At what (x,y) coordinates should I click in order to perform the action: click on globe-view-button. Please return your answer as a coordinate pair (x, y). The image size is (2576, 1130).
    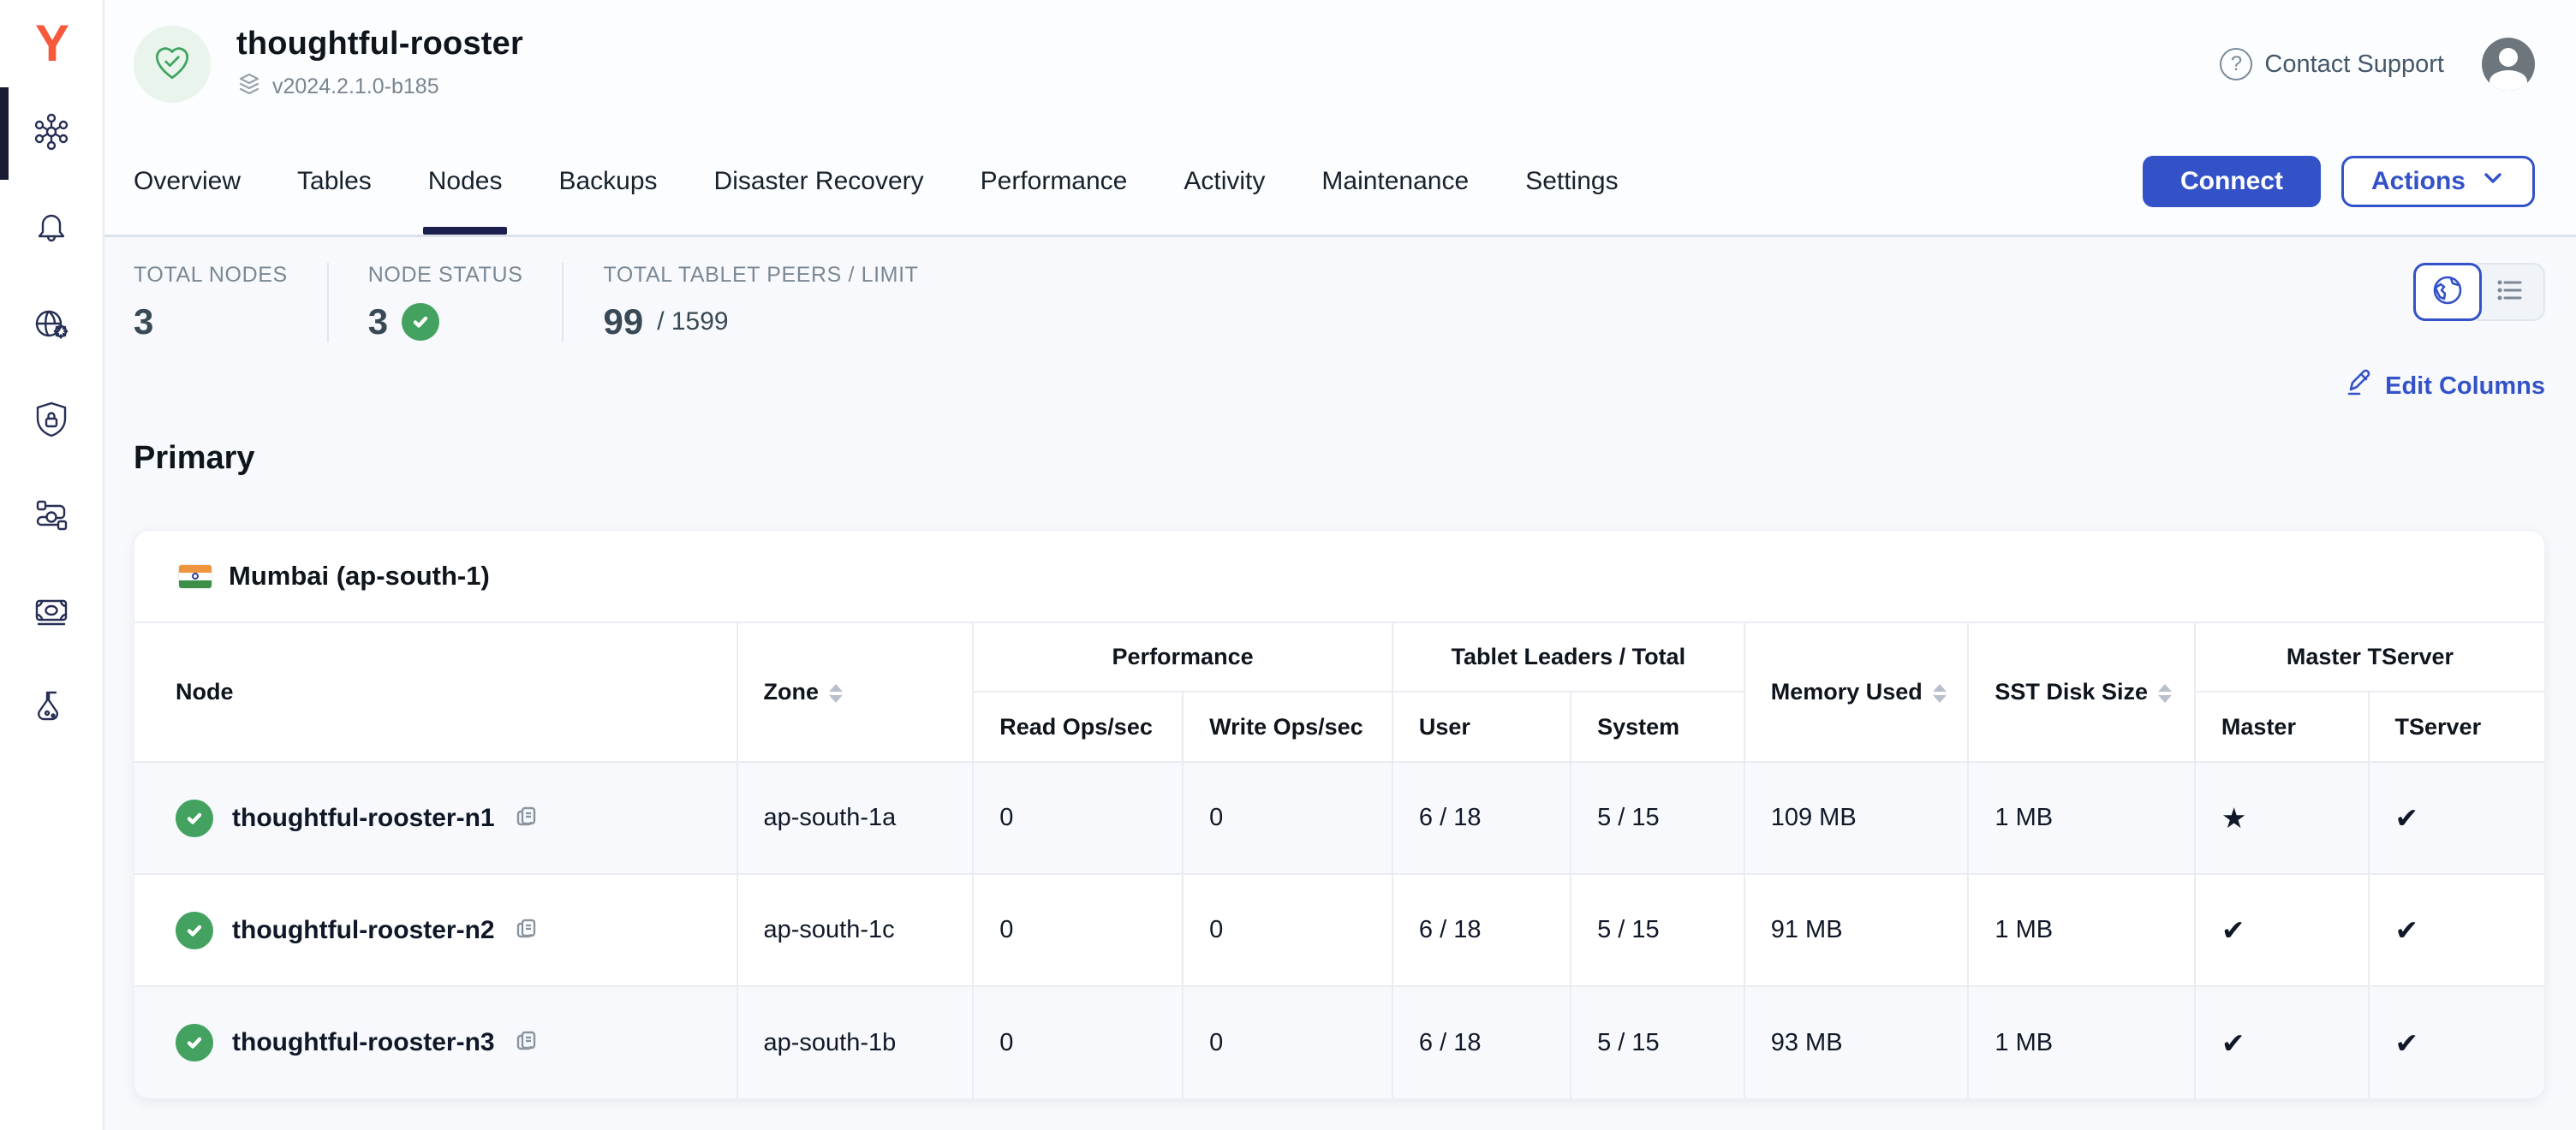
    Looking at the image, I should click on (2447, 292).